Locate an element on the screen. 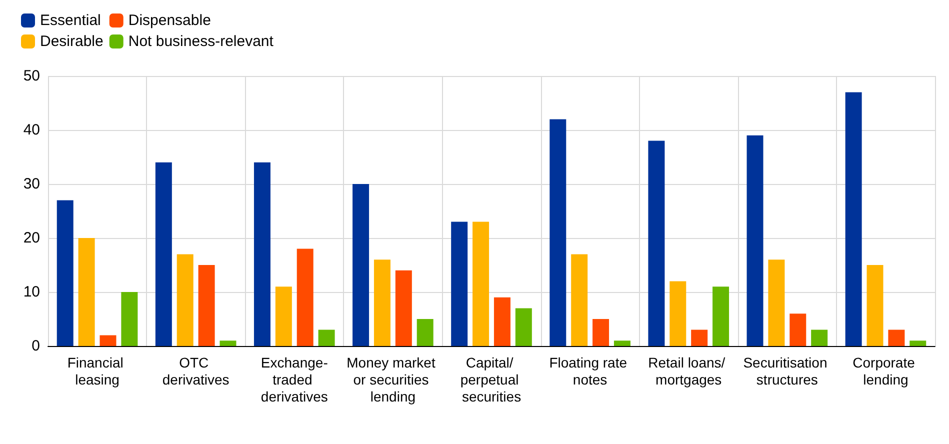 This screenshot has width=949, height=444. x-tick-label: Capital/ perpetual securities is located at coordinates (491, 379).